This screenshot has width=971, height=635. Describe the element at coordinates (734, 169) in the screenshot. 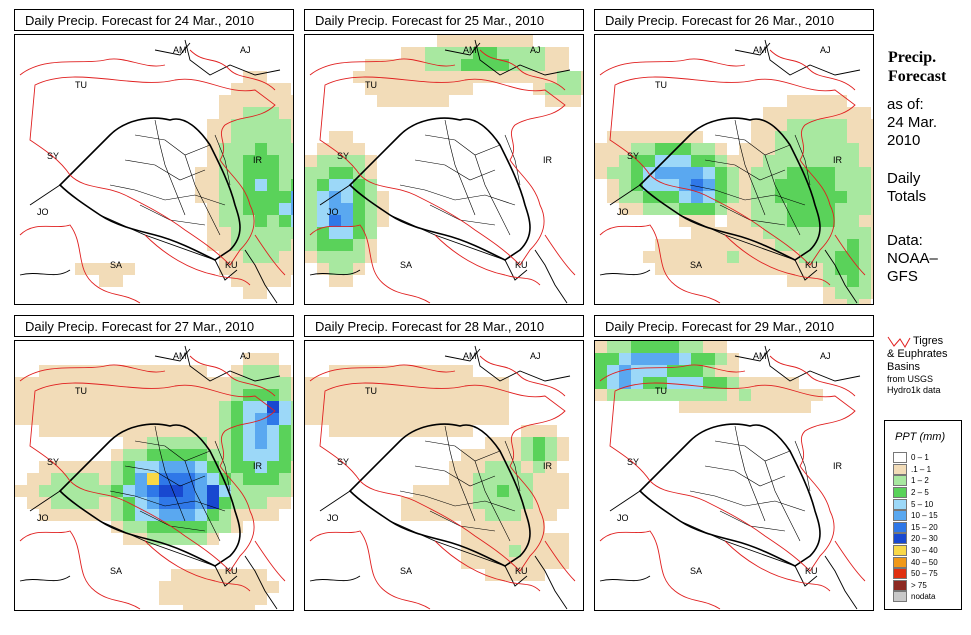

I see `map-26-mar: AM AJ TU SY IR JO SA KU` at that location.